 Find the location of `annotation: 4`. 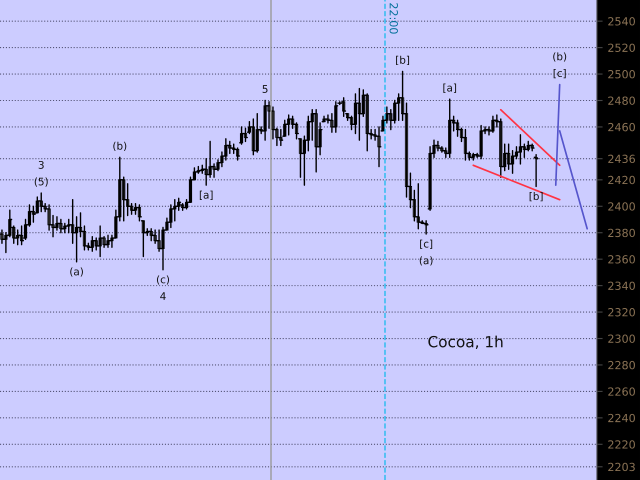

annotation: 4 is located at coordinates (163, 296).